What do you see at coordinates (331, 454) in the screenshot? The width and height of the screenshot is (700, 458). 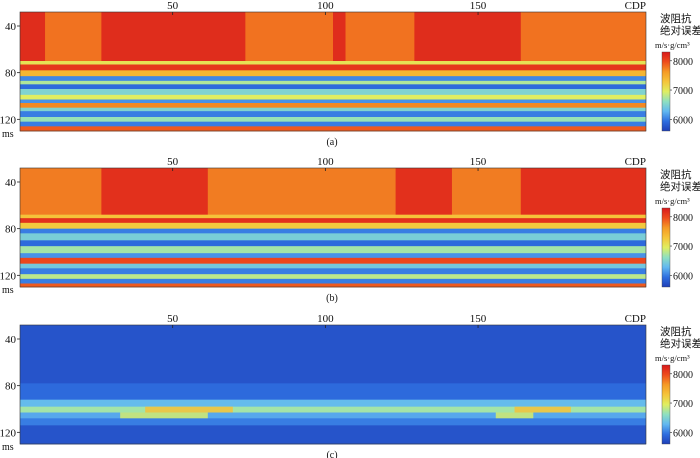 I see `panel-caption: (c)` at bounding box center [331, 454].